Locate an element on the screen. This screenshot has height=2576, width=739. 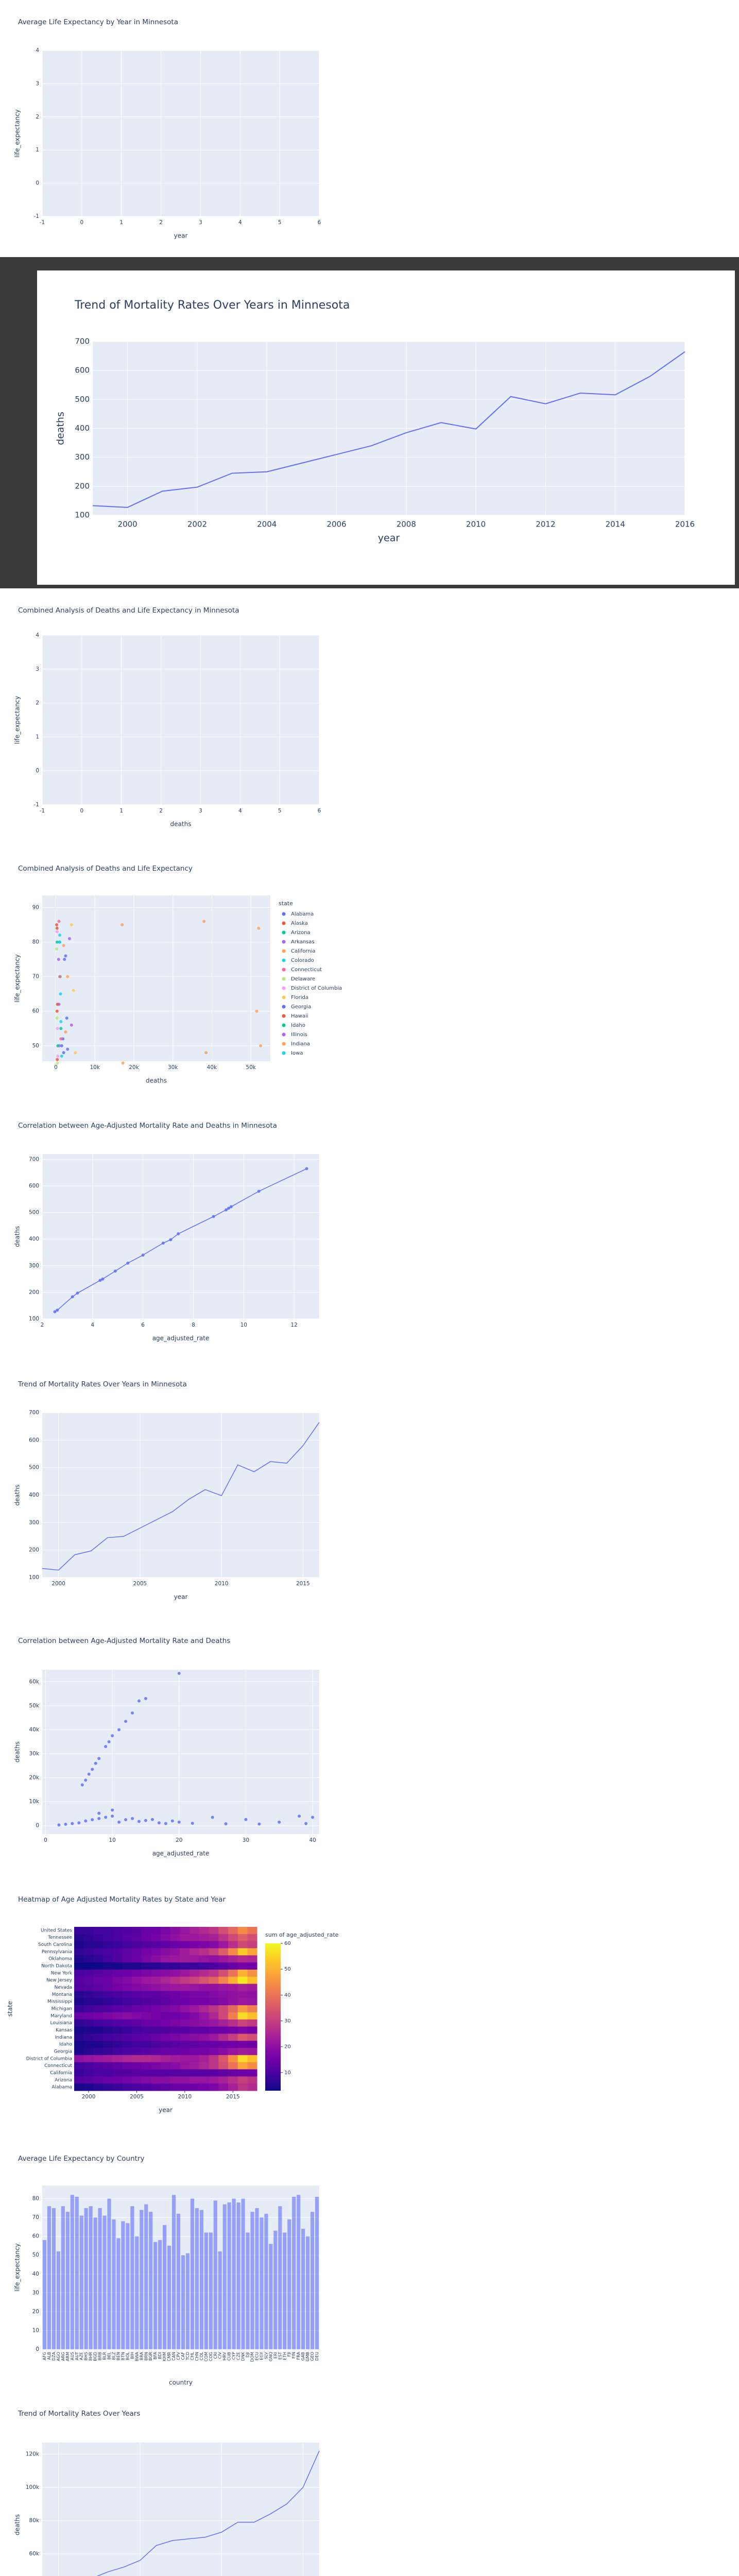
x-axis-title: deaths is located at coordinates (181, 824).